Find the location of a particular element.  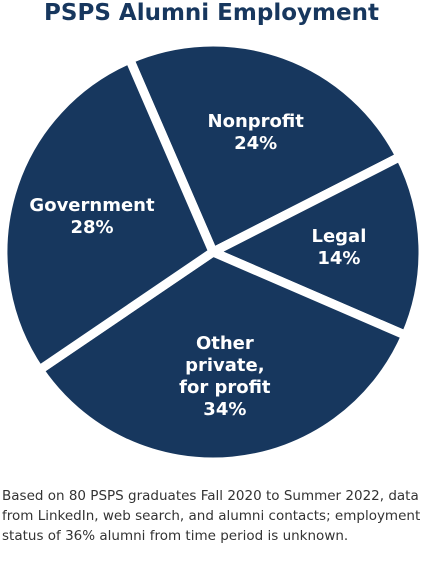

value-label: 24% is located at coordinates (256, 144).